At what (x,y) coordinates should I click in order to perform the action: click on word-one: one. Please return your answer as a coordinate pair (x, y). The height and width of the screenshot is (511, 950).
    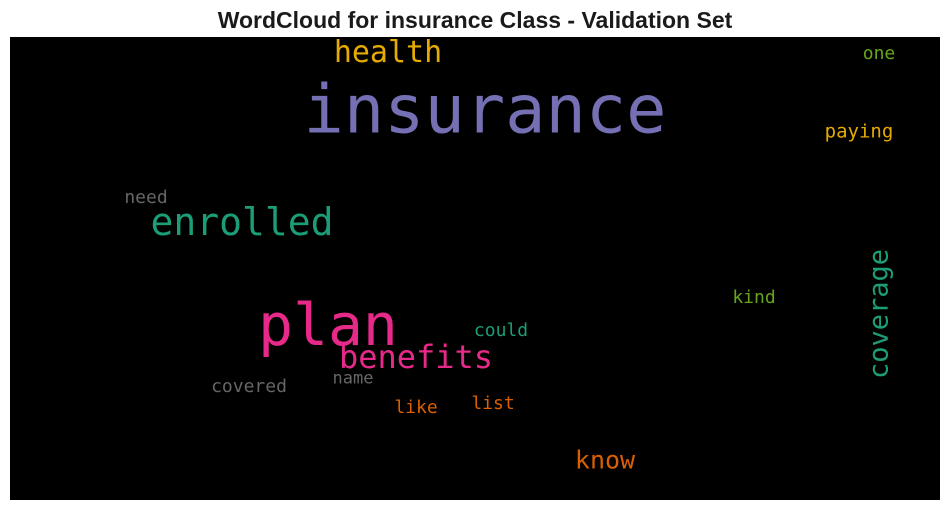
    Looking at the image, I should click on (879, 53).